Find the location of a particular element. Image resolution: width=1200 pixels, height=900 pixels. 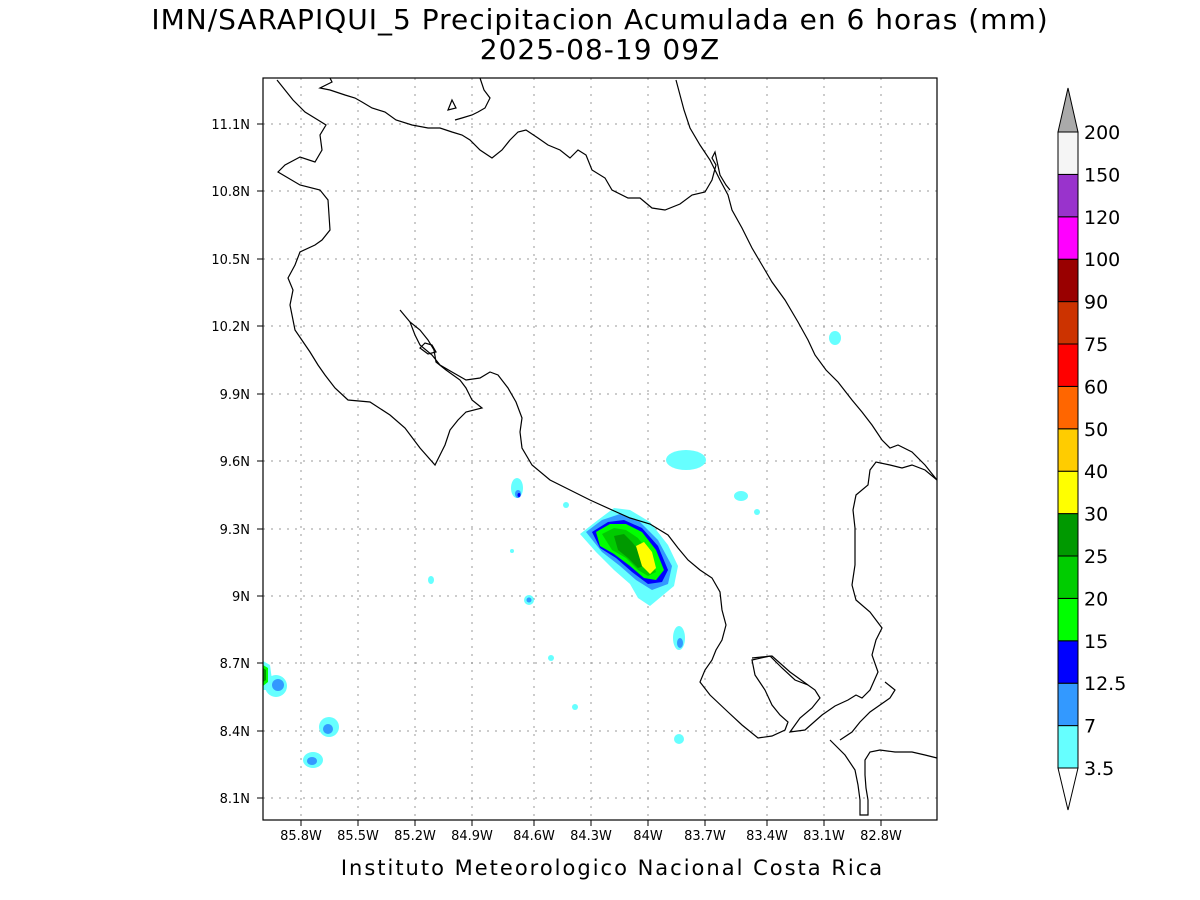

lat-label: 9.3N is located at coordinates (235, 530).